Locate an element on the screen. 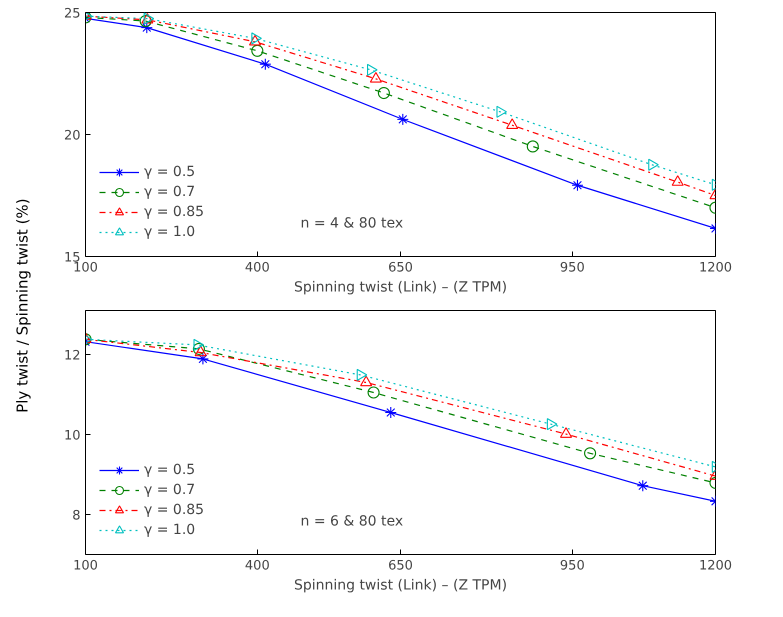 The height and width of the screenshot is (617, 783). y-tick-label: 8 is located at coordinates (76, 516).